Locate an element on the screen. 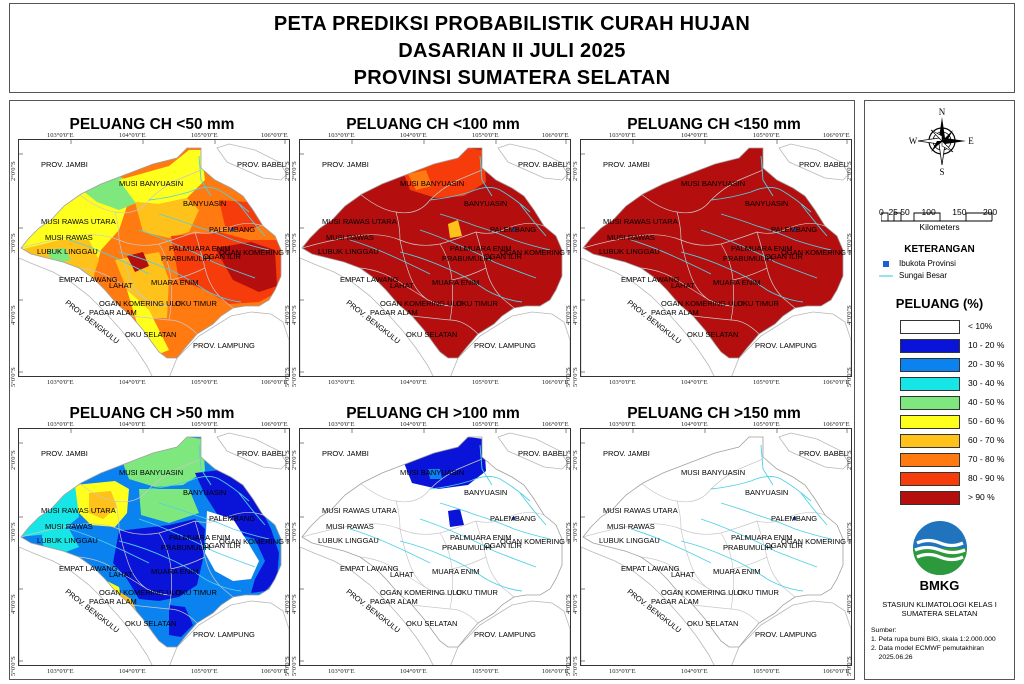 This screenshot has height=684, width=1024. lat-tick-label-right: 4°0'0"S is located at coordinates (849, 604).